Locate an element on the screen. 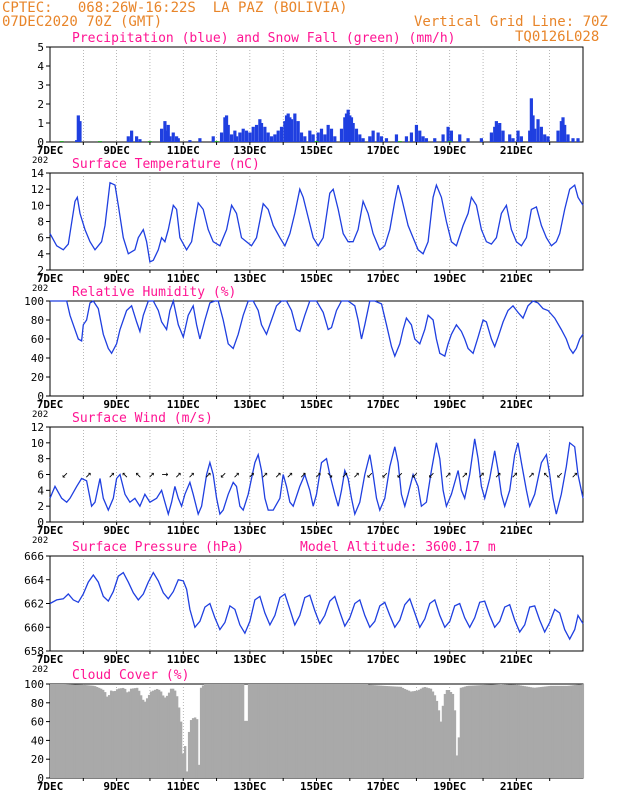  temperature-title: Surface Temperature (nC) is located at coordinates (166, 164).